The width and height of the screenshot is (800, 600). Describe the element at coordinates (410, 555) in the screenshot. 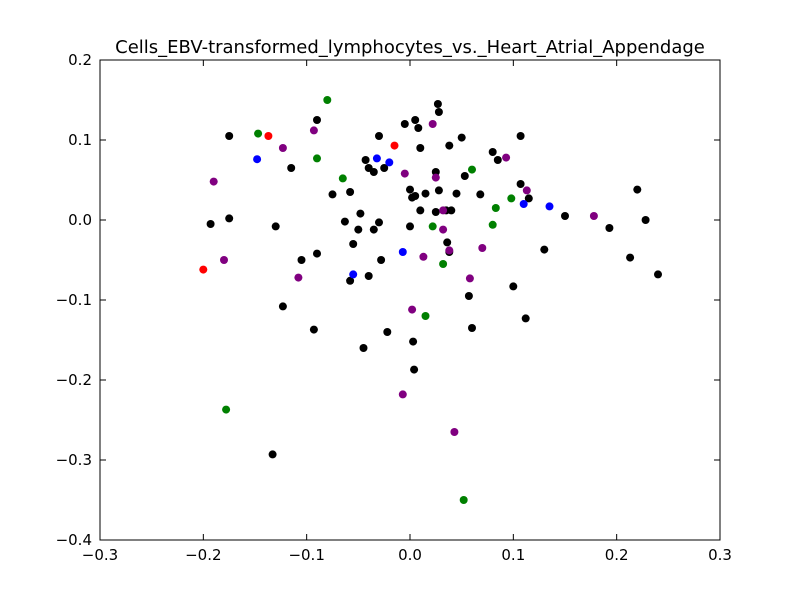

I see `x-tick-label: 0.0` at that location.